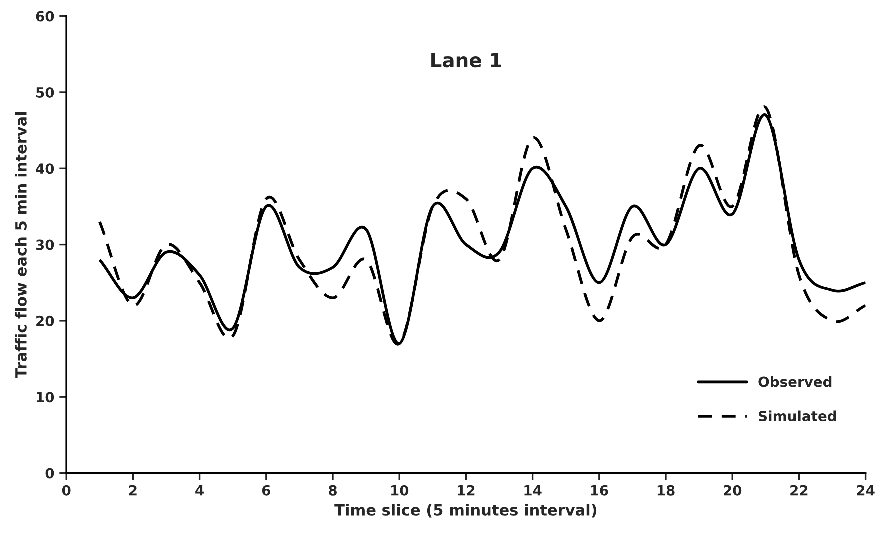 The height and width of the screenshot is (544, 888). What do you see at coordinates (733, 490) in the screenshot?
I see `x-tick-label: 20` at bounding box center [733, 490].